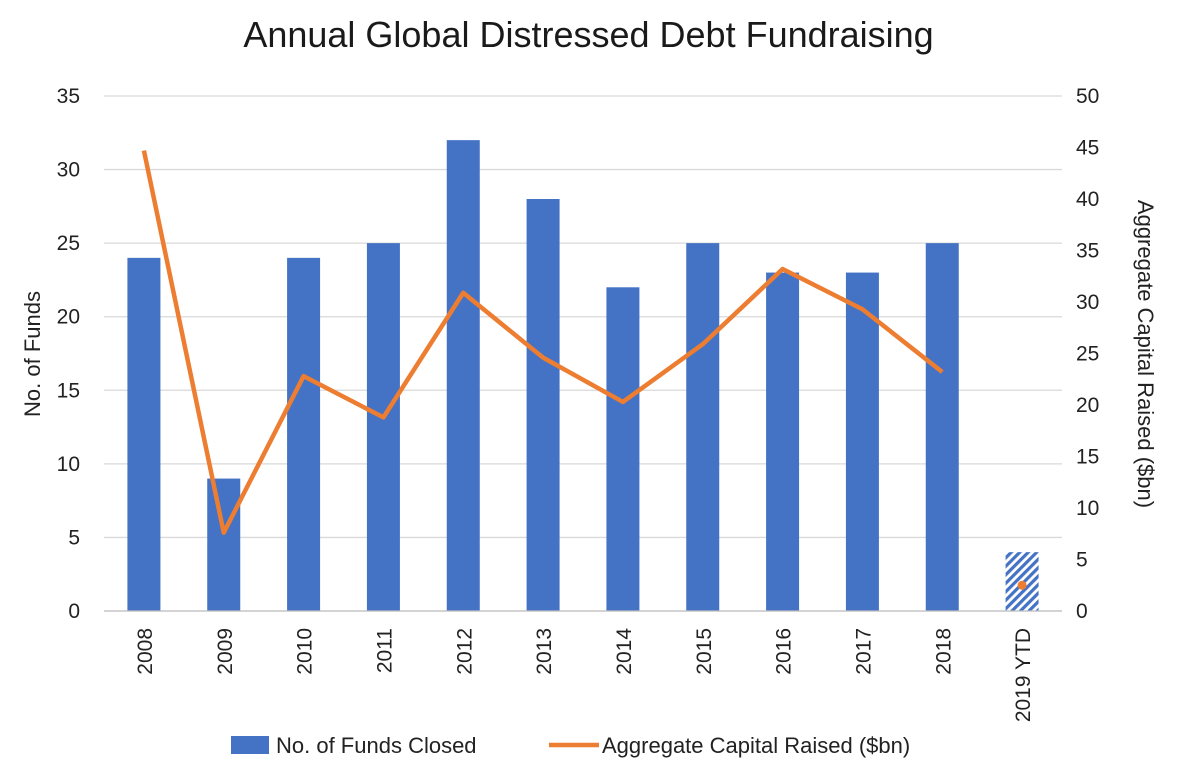 This screenshot has height=781, width=1177. I want to click on y-right-tick-label: 45, so click(1087, 148).